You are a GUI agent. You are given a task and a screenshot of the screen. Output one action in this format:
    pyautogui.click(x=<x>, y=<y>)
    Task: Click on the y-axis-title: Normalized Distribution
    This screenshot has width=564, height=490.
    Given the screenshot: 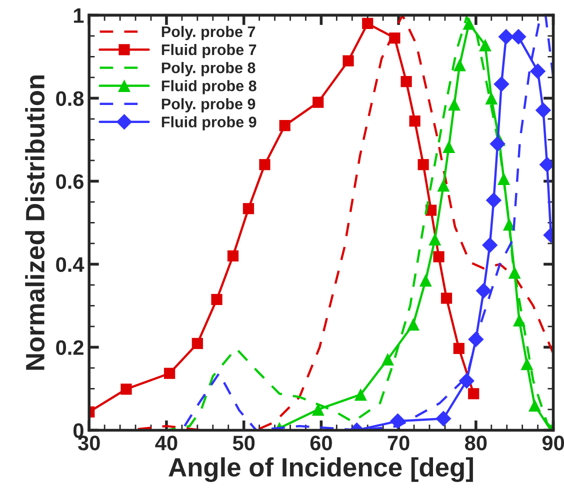 What is the action you would take?
    pyautogui.click(x=35, y=223)
    